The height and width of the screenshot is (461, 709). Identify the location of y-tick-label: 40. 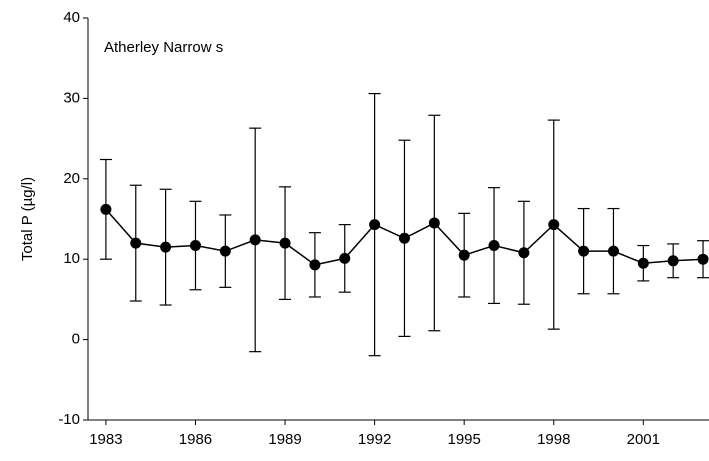
(71, 17).